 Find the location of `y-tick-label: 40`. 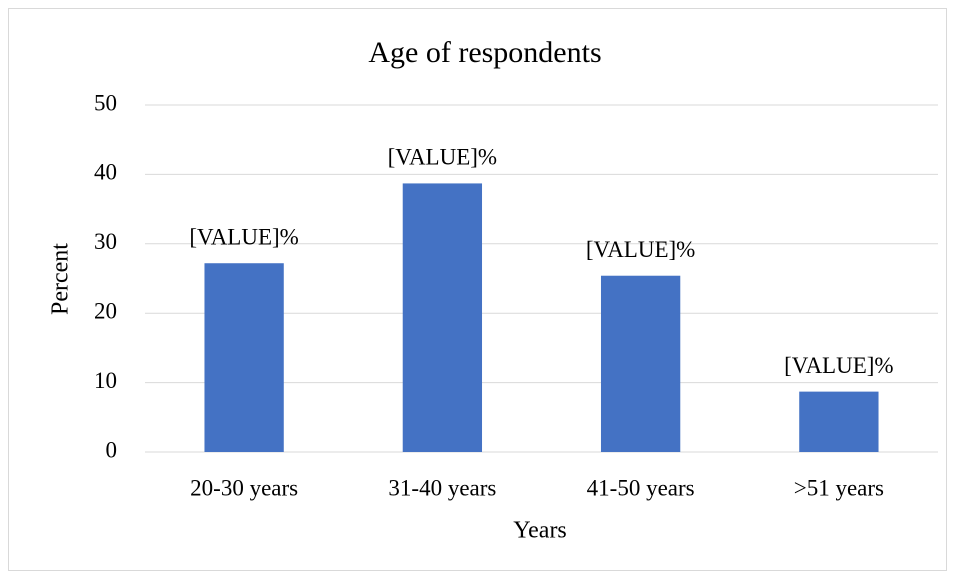

y-tick-label: 40 is located at coordinates (105, 172).